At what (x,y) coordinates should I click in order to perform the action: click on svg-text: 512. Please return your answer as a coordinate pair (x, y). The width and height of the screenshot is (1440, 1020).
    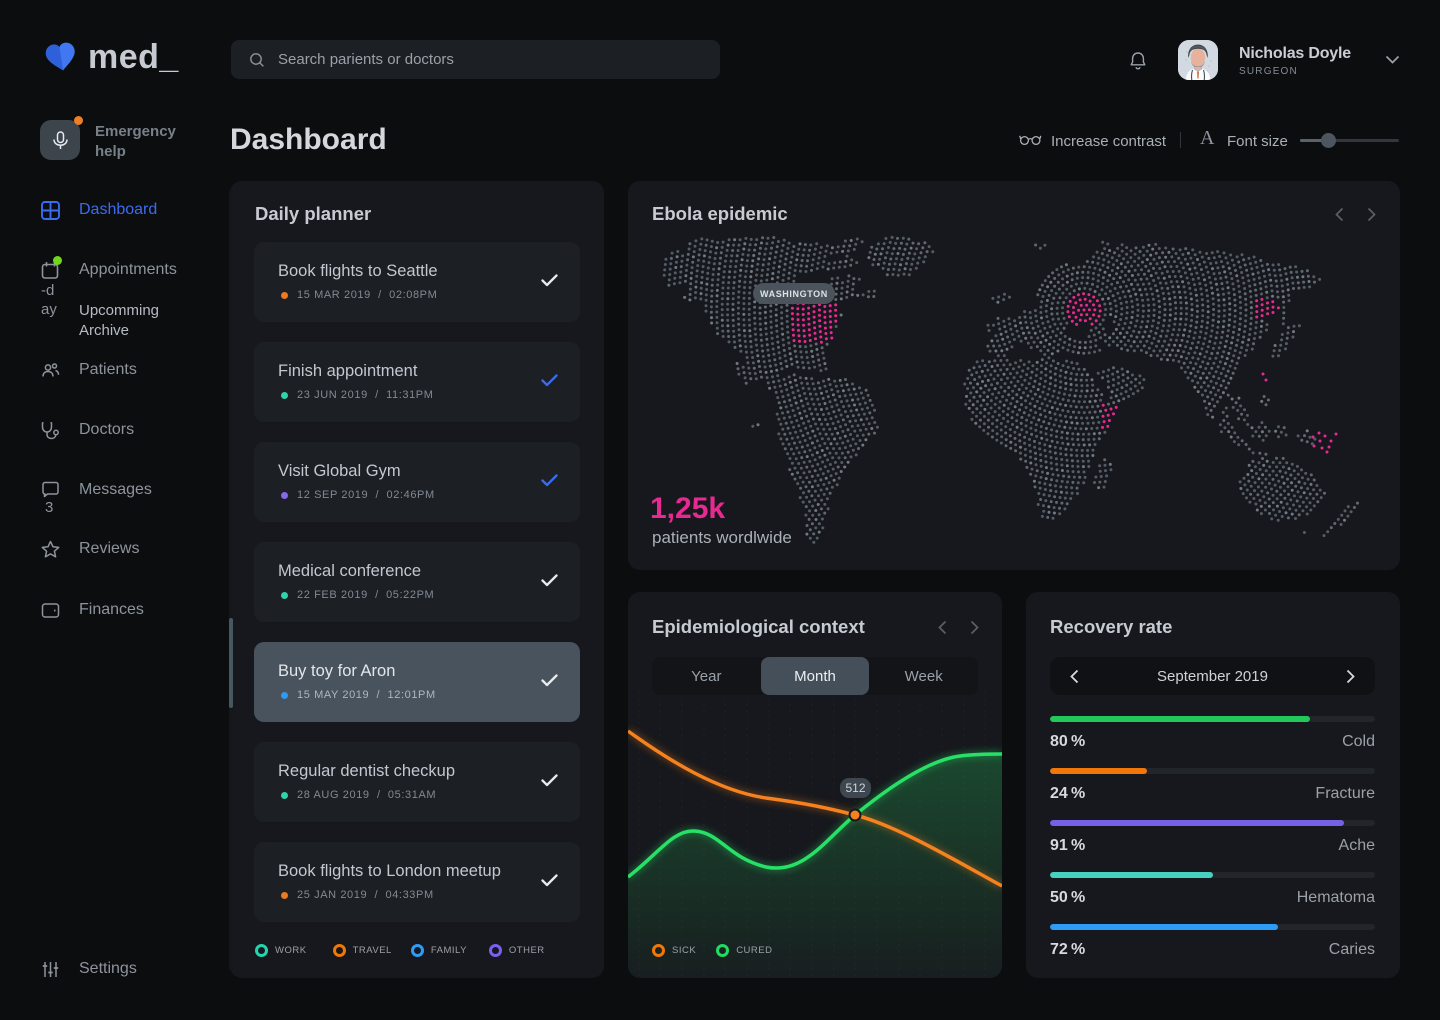
    Looking at the image, I should click on (855, 788).